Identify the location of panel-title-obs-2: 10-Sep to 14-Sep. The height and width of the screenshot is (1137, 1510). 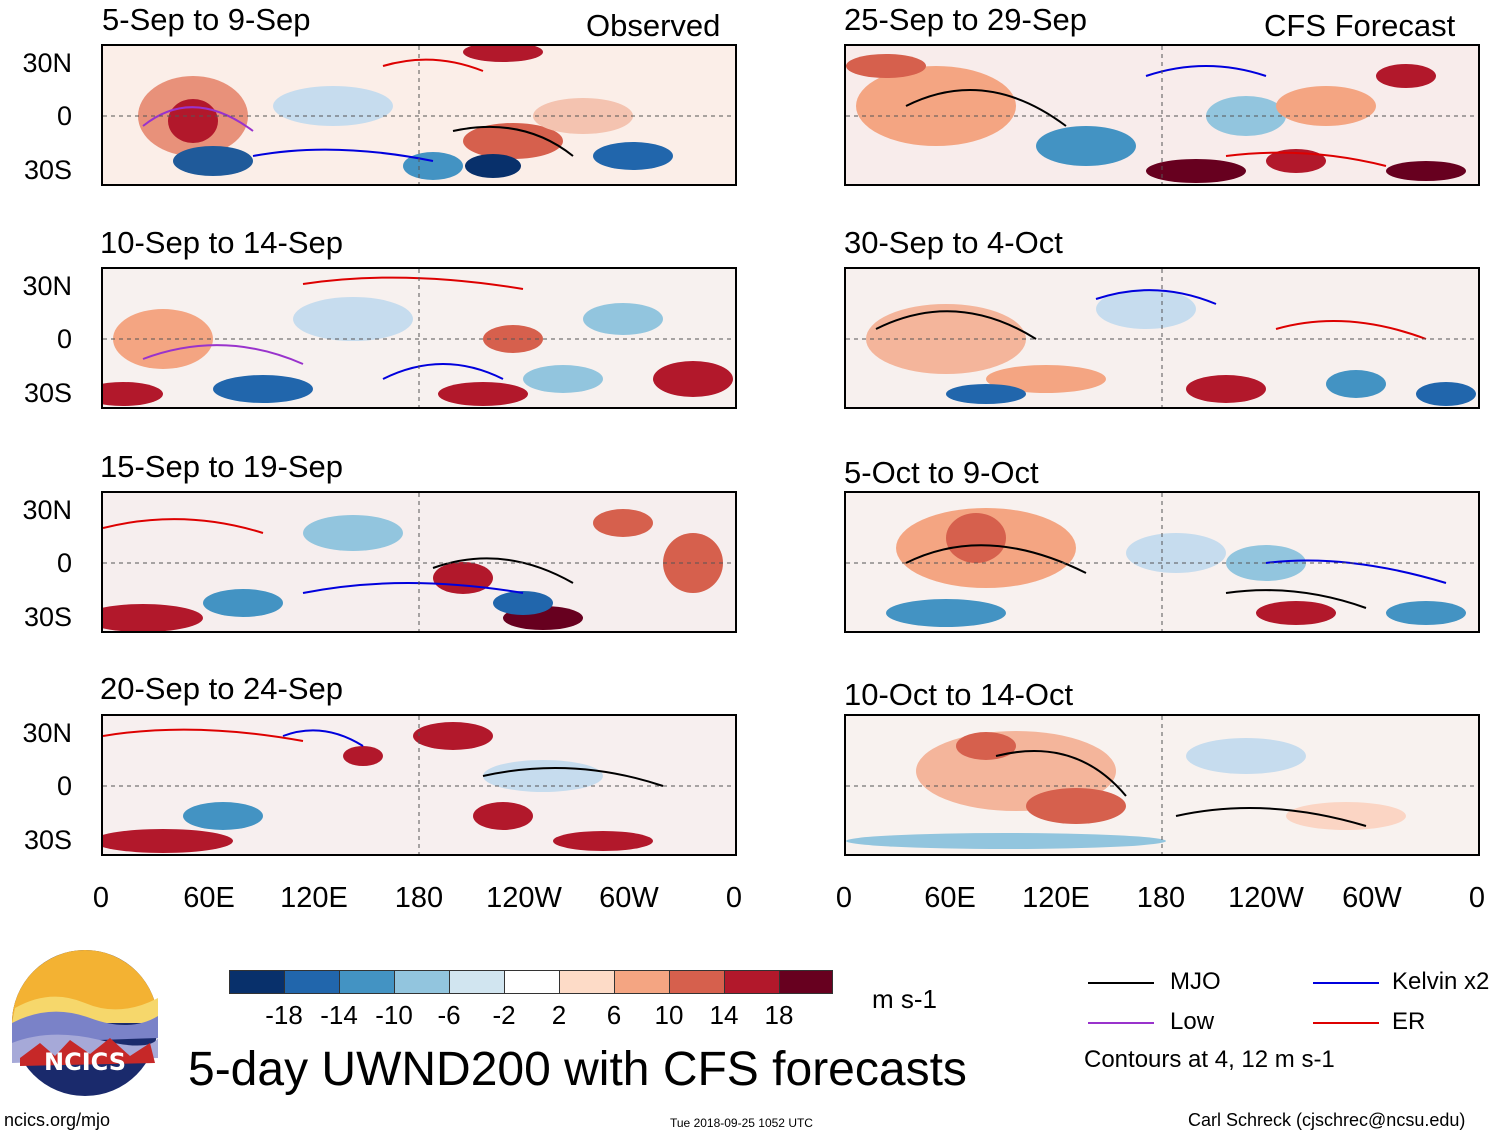
(222, 242).